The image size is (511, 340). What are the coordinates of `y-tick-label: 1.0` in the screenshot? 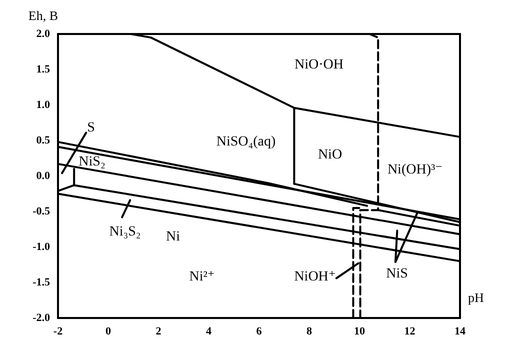 It's located at (43, 105).